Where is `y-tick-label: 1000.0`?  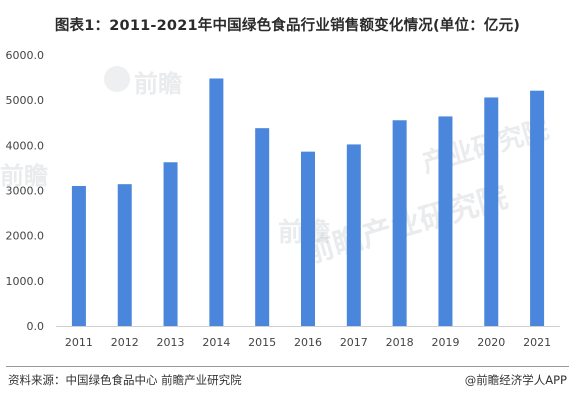 y-tick-label: 1000.0 is located at coordinates (25, 281).